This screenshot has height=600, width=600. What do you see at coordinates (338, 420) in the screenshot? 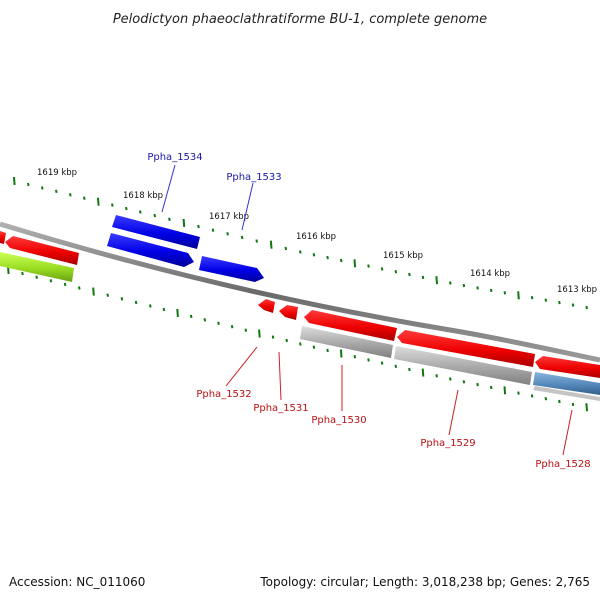
I see `label-ppha-1530: Ppha_1530` at bounding box center [338, 420].